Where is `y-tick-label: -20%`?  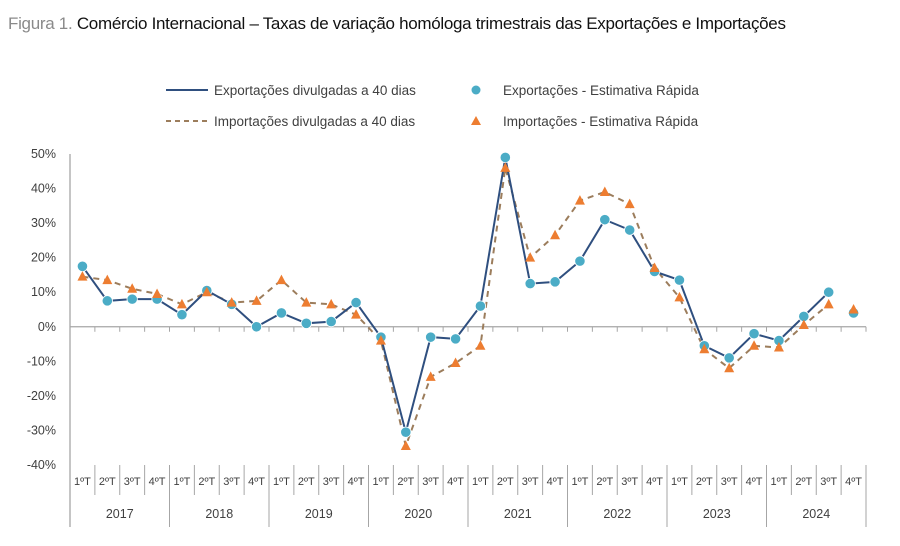 y-tick-label: -20% is located at coordinates (41, 396).